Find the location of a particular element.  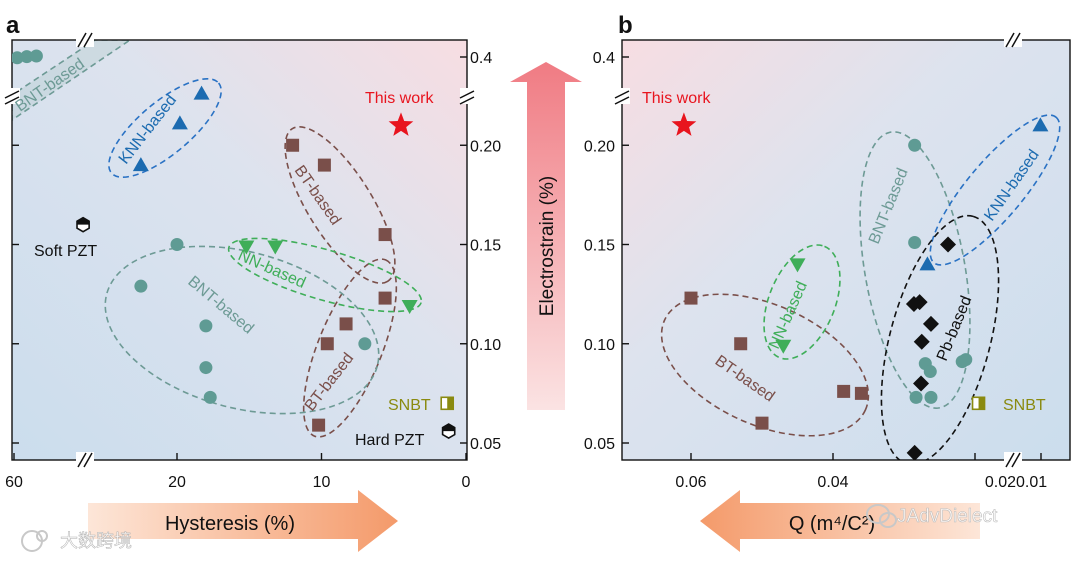

bnt-ellipse-b is located at coordinates (915, 270).